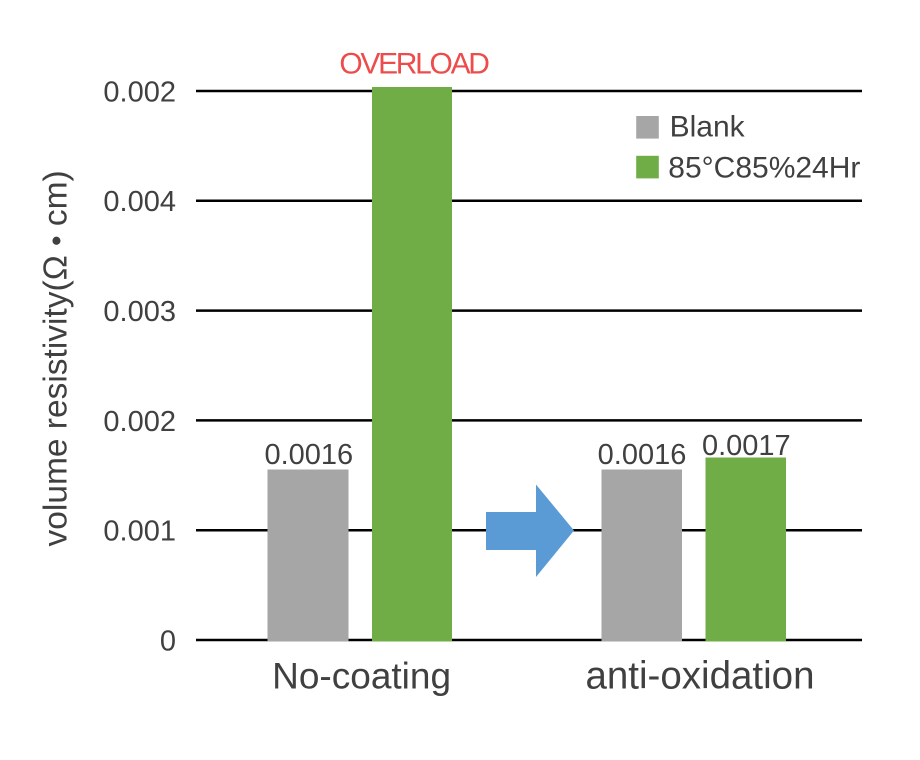 Image resolution: width=920 pixels, height=760 pixels. Describe the element at coordinates (699, 676) in the screenshot. I see `svg-text: anti-oxidation` at that location.